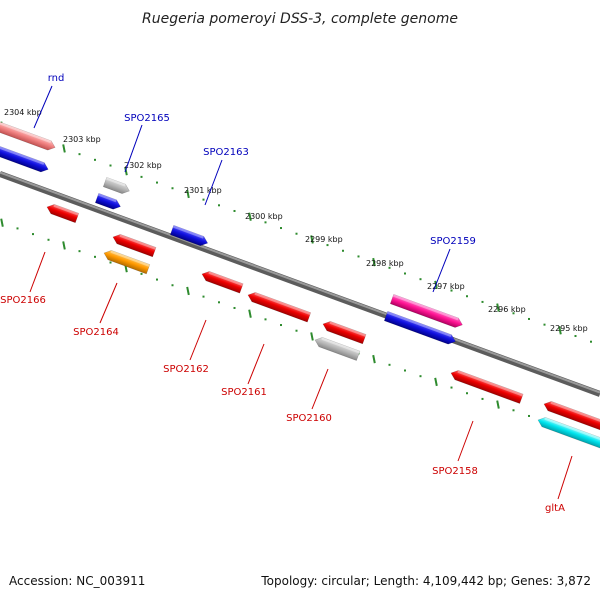  What do you see at coordinates (23, 112) in the screenshot?
I see `tick-label: 2304 kbp` at bounding box center [23, 112].